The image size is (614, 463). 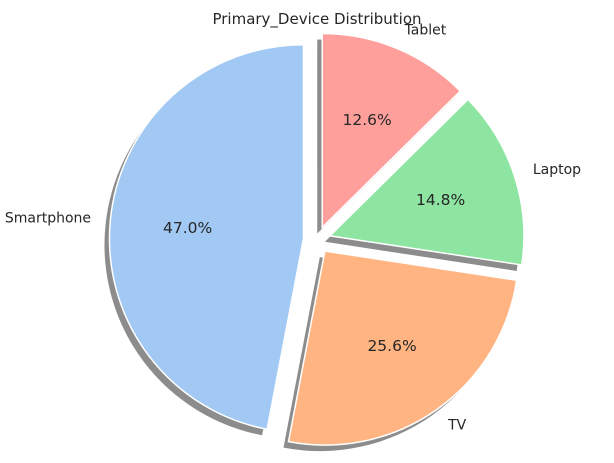 I want to click on category-label-tablet: Tablet, so click(x=425, y=31).